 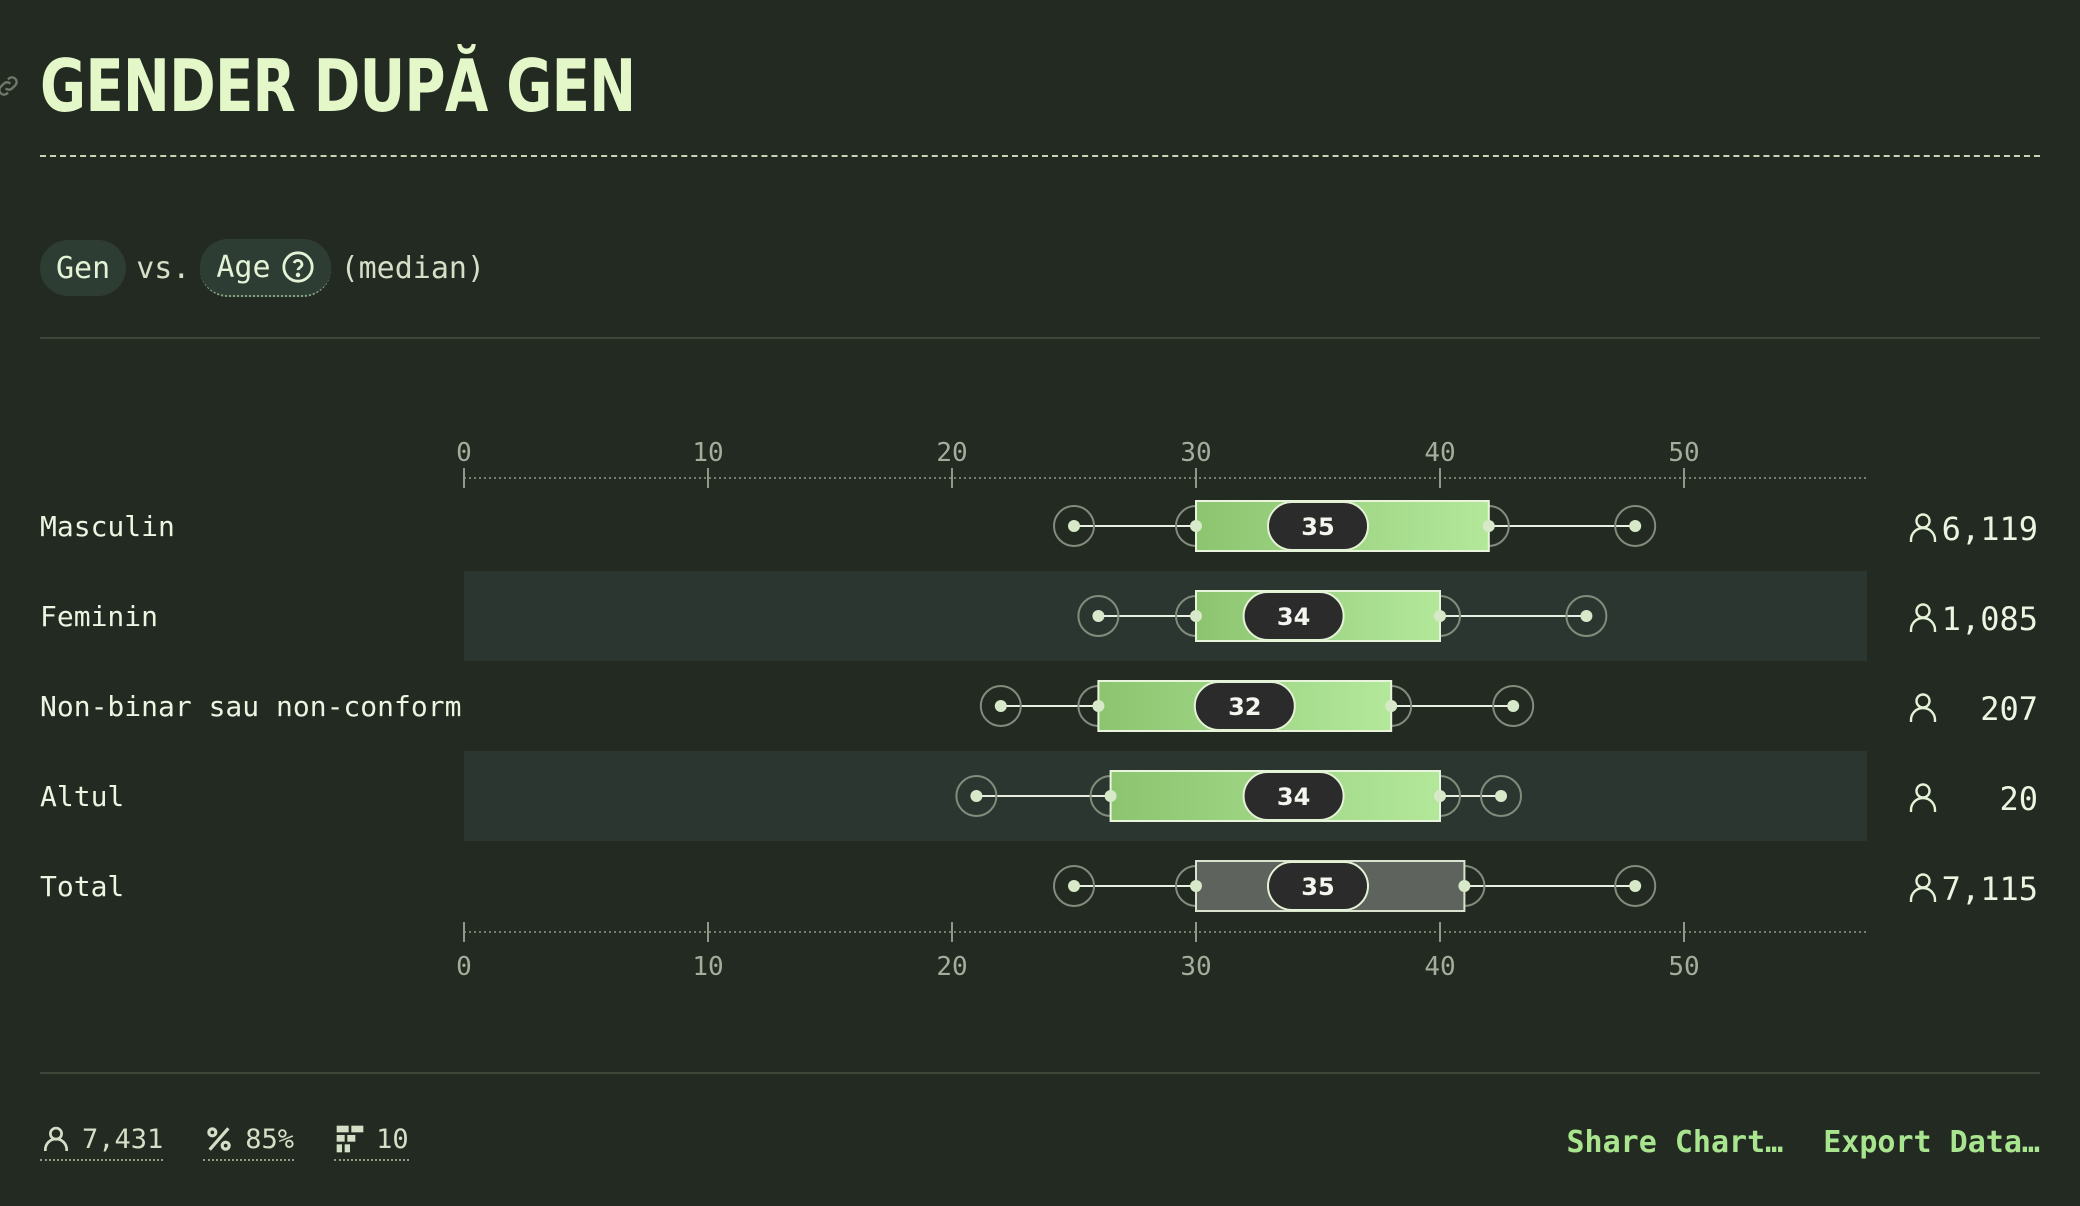 What do you see at coordinates (1040, 156) in the screenshot?
I see `title-divider` at bounding box center [1040, 156].